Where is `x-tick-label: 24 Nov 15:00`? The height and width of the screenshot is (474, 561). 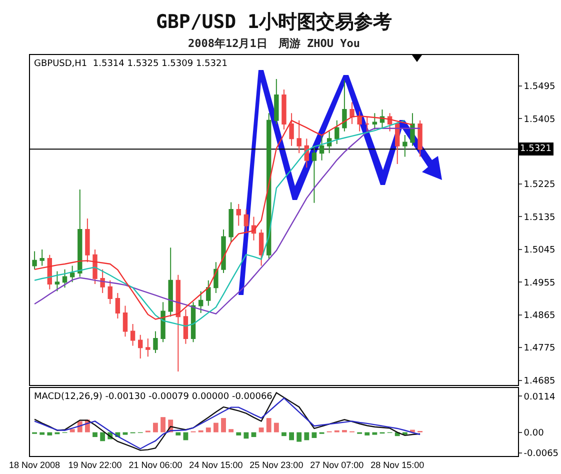 x-tick-label: 24 Nov 15:00 is located at coordinates (216, 465).